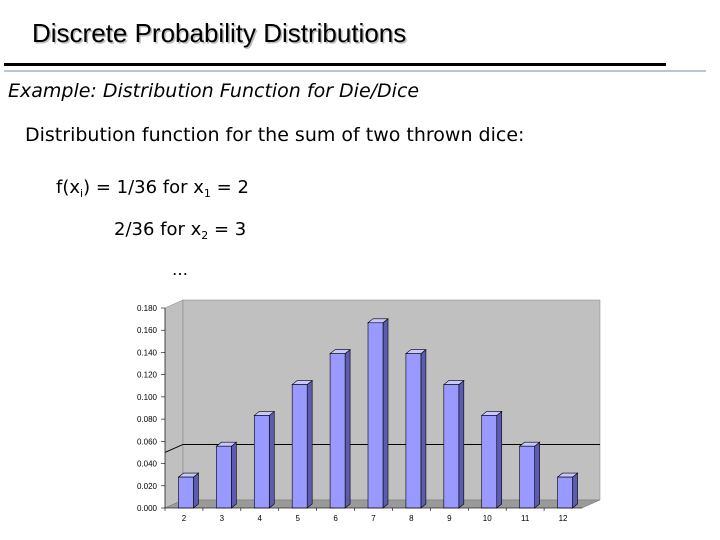 The height and width of the screenshot is (540, 720). I want to click on equation-2: 2/36 for x2 = 3, so click(180, 230).